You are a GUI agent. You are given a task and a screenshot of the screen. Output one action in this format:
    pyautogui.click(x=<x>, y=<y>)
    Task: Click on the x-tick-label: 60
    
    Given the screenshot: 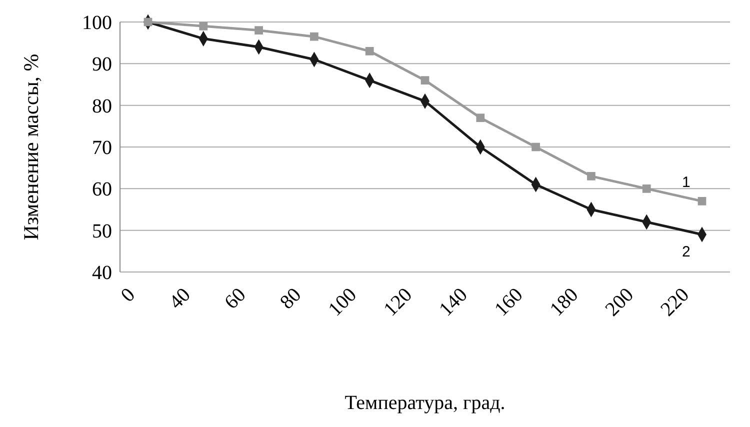 What is the action you would take?
    pyautogui.click(x=235, y=299)
    